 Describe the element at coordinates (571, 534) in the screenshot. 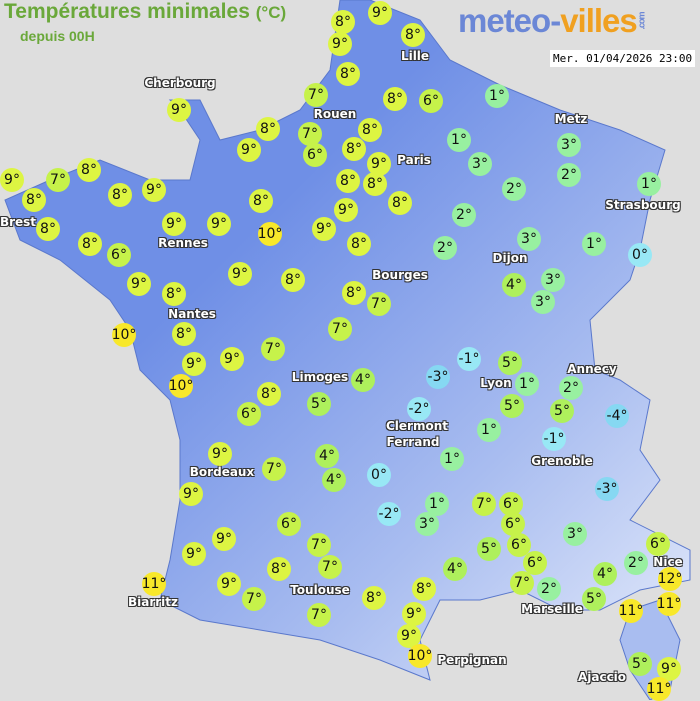

I see `temperature-value: 3` at that location.